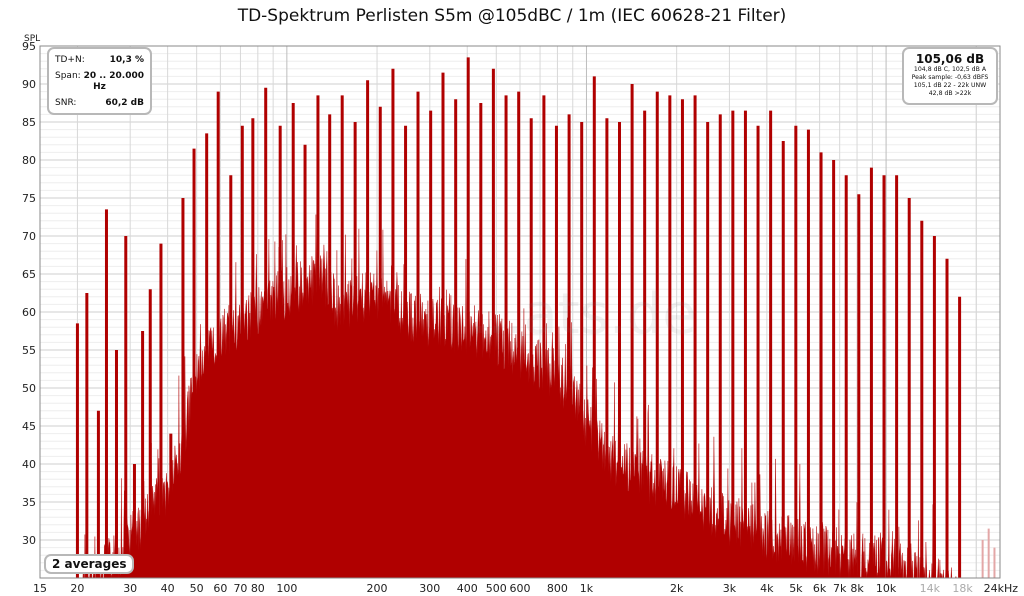  Describe the element at coordinates (286, 588) in the screenshot. I see `x-tick-label: 100` at that location.